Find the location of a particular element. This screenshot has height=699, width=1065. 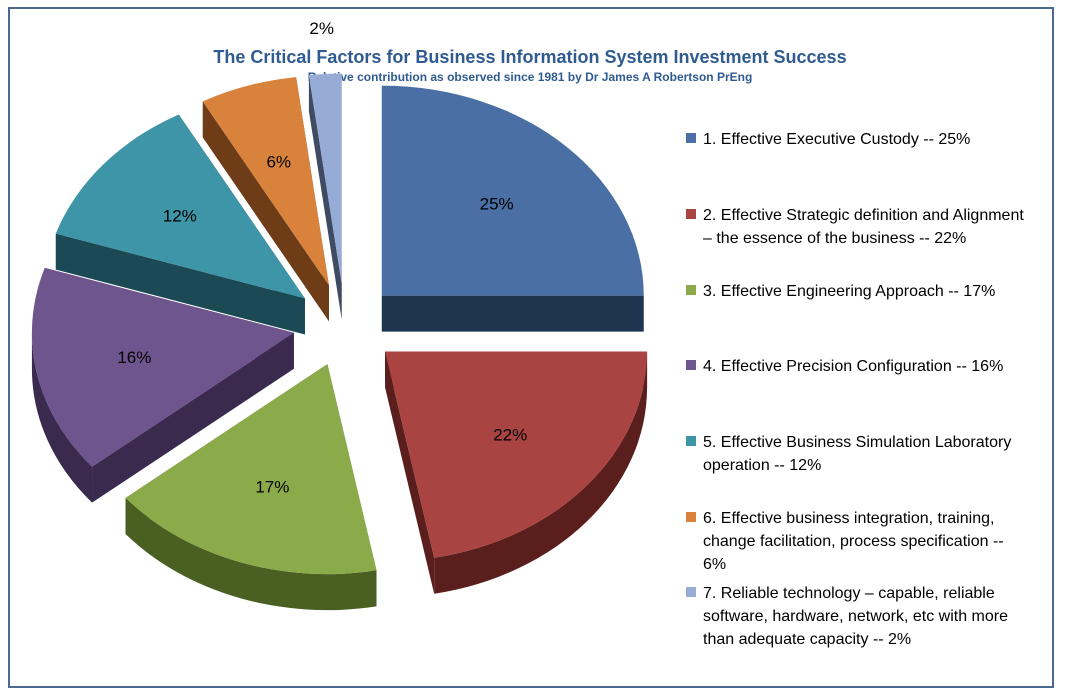

data-label-4: 16% is located at coordinates (134, 357).